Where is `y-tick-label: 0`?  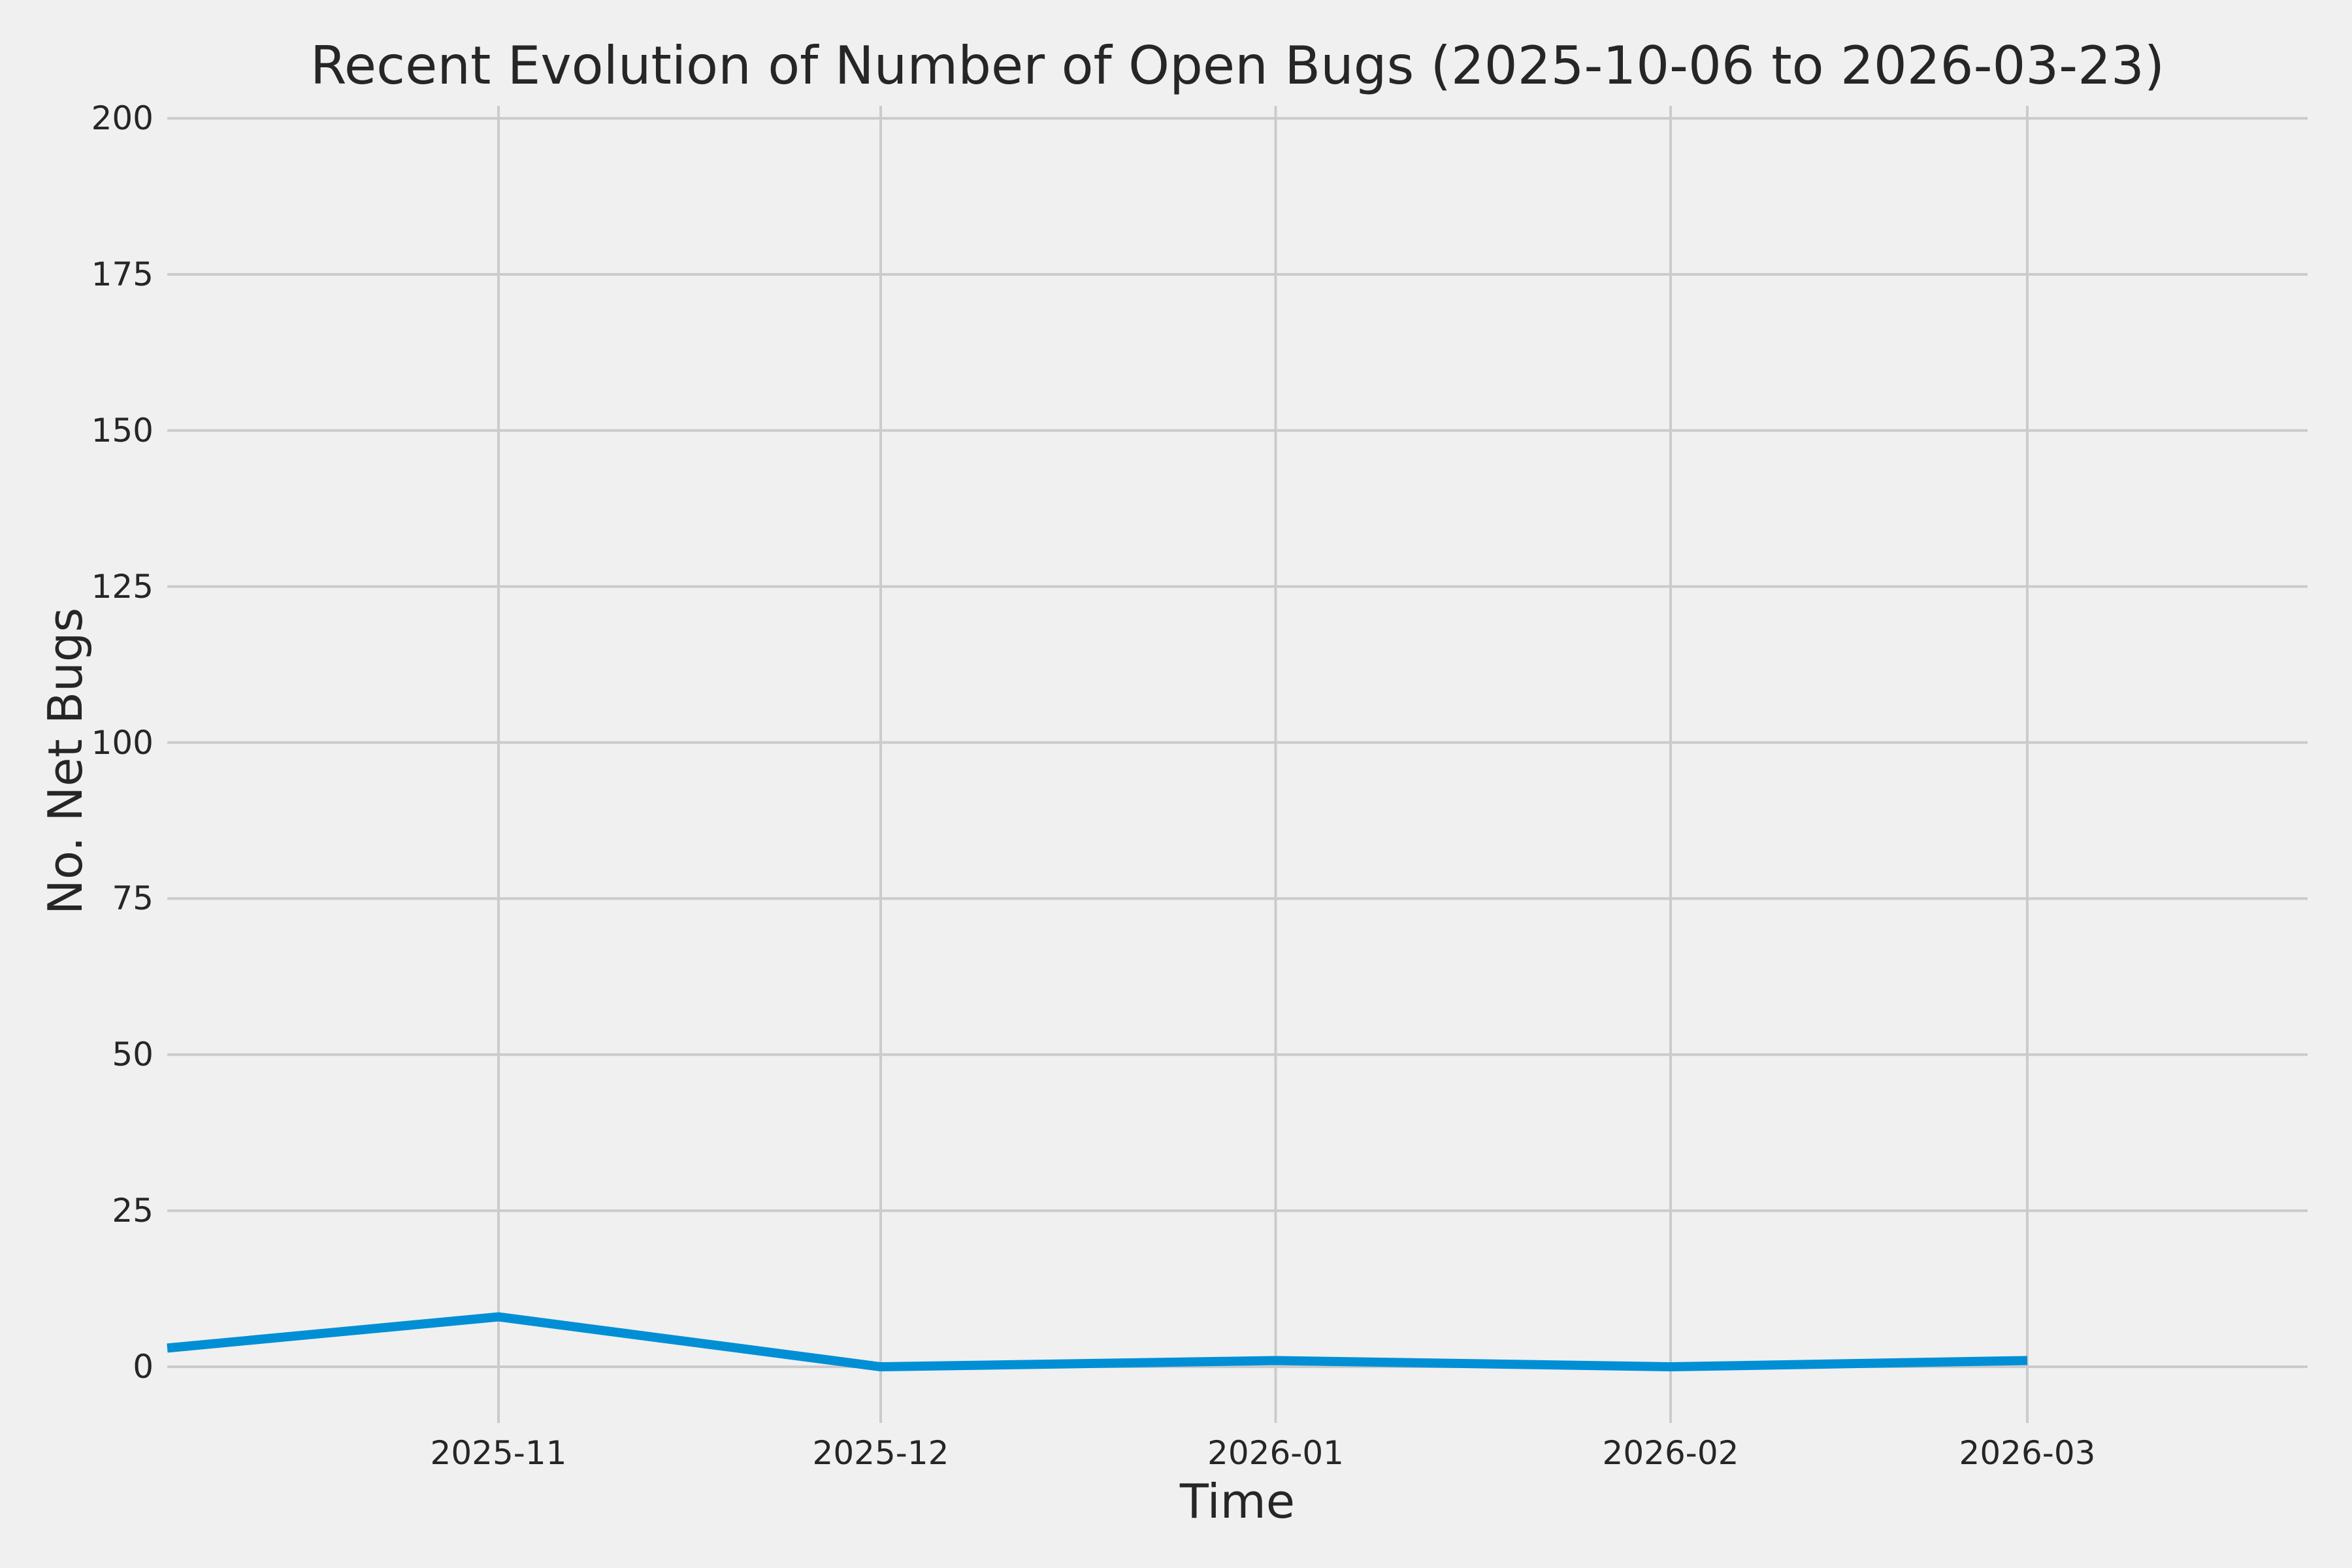 y-tick-label: 0 is located at coordinates (143, 1367).